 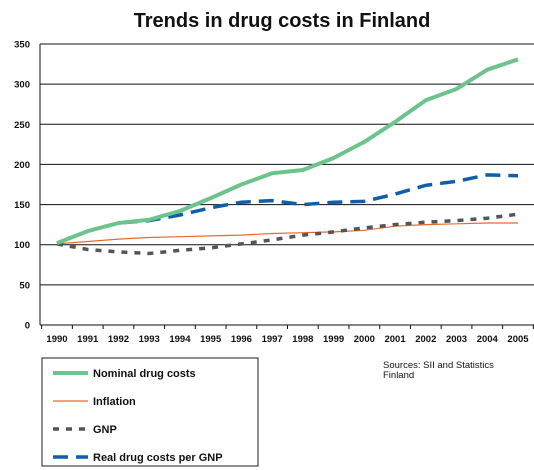 I want to click on x-tick-label: 1998, so click(x=302, y=339).